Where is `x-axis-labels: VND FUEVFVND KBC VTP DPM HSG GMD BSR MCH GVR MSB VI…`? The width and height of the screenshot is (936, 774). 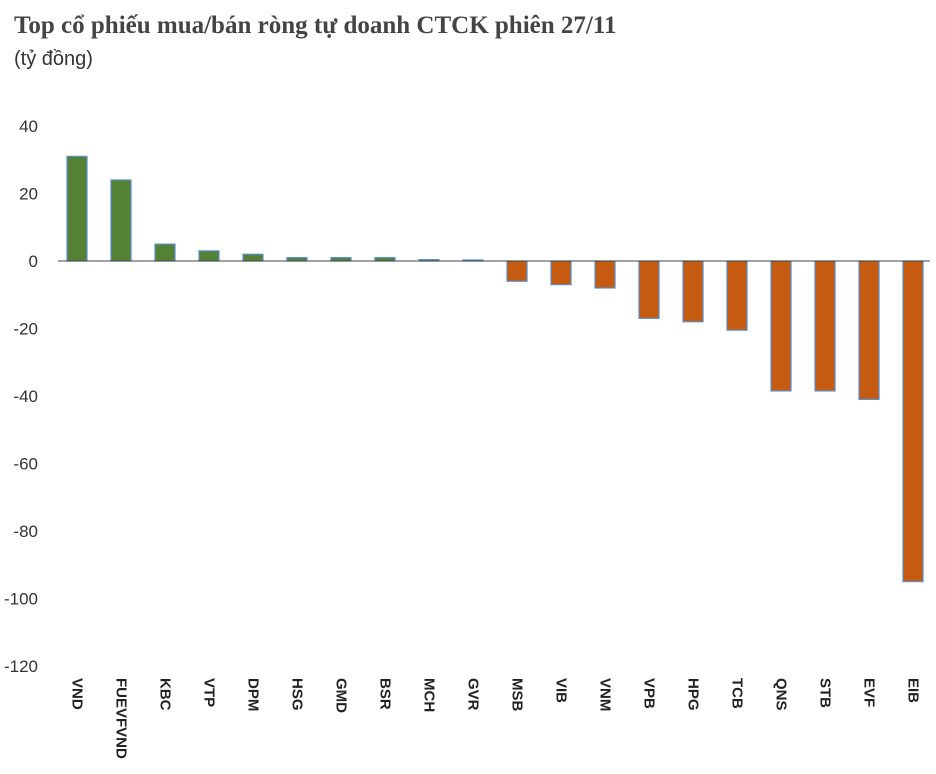 x-axis-labels: VND FUEVFVND KBC VTP DPM HSG GMD BSR MCH GVR MSB VI… is located at coordinates (495, 718).